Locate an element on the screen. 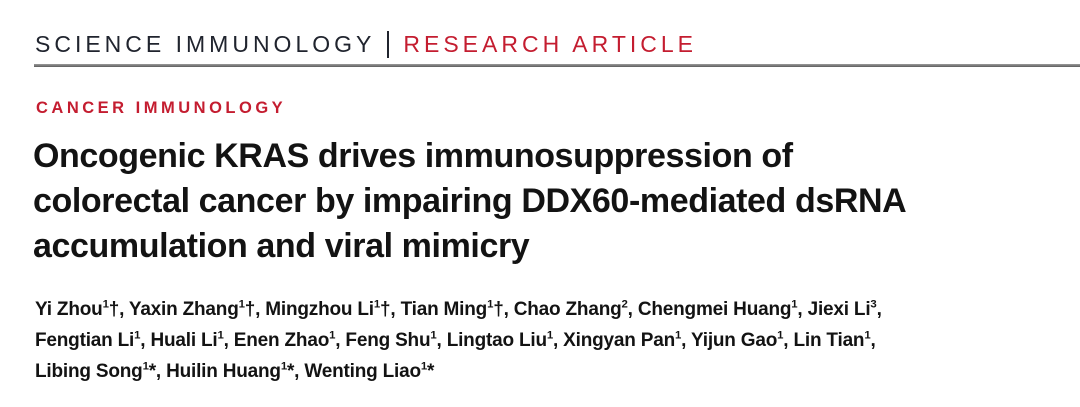 The height and width of the screenshot is (407, 1080). author: Lin Tian1, is located at coordinates (834, 340).